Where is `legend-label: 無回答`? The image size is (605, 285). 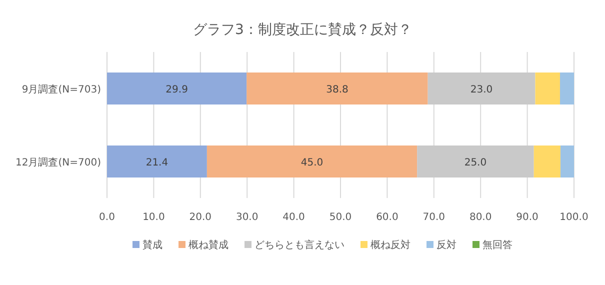
legend-label: 無回答 is located at coordinates (497, 245).